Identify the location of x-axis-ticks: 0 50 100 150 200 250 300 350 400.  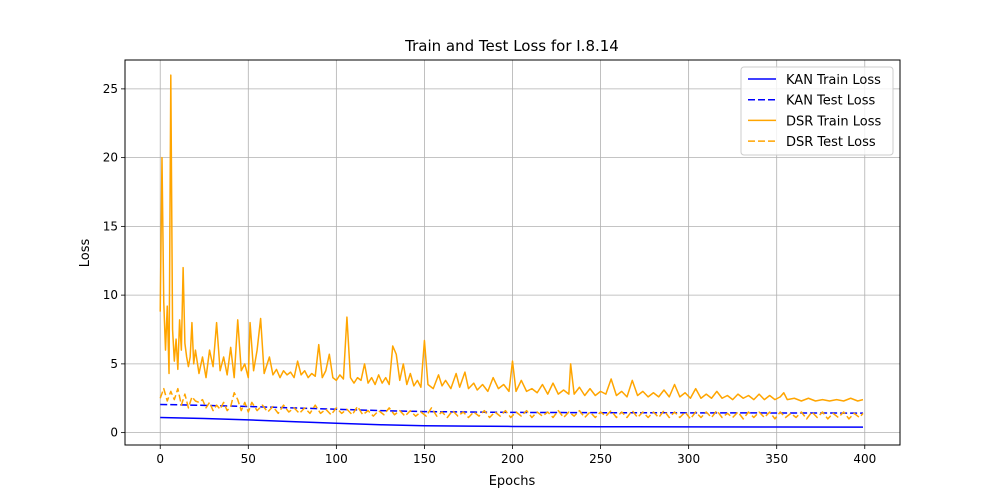
(516, 455).